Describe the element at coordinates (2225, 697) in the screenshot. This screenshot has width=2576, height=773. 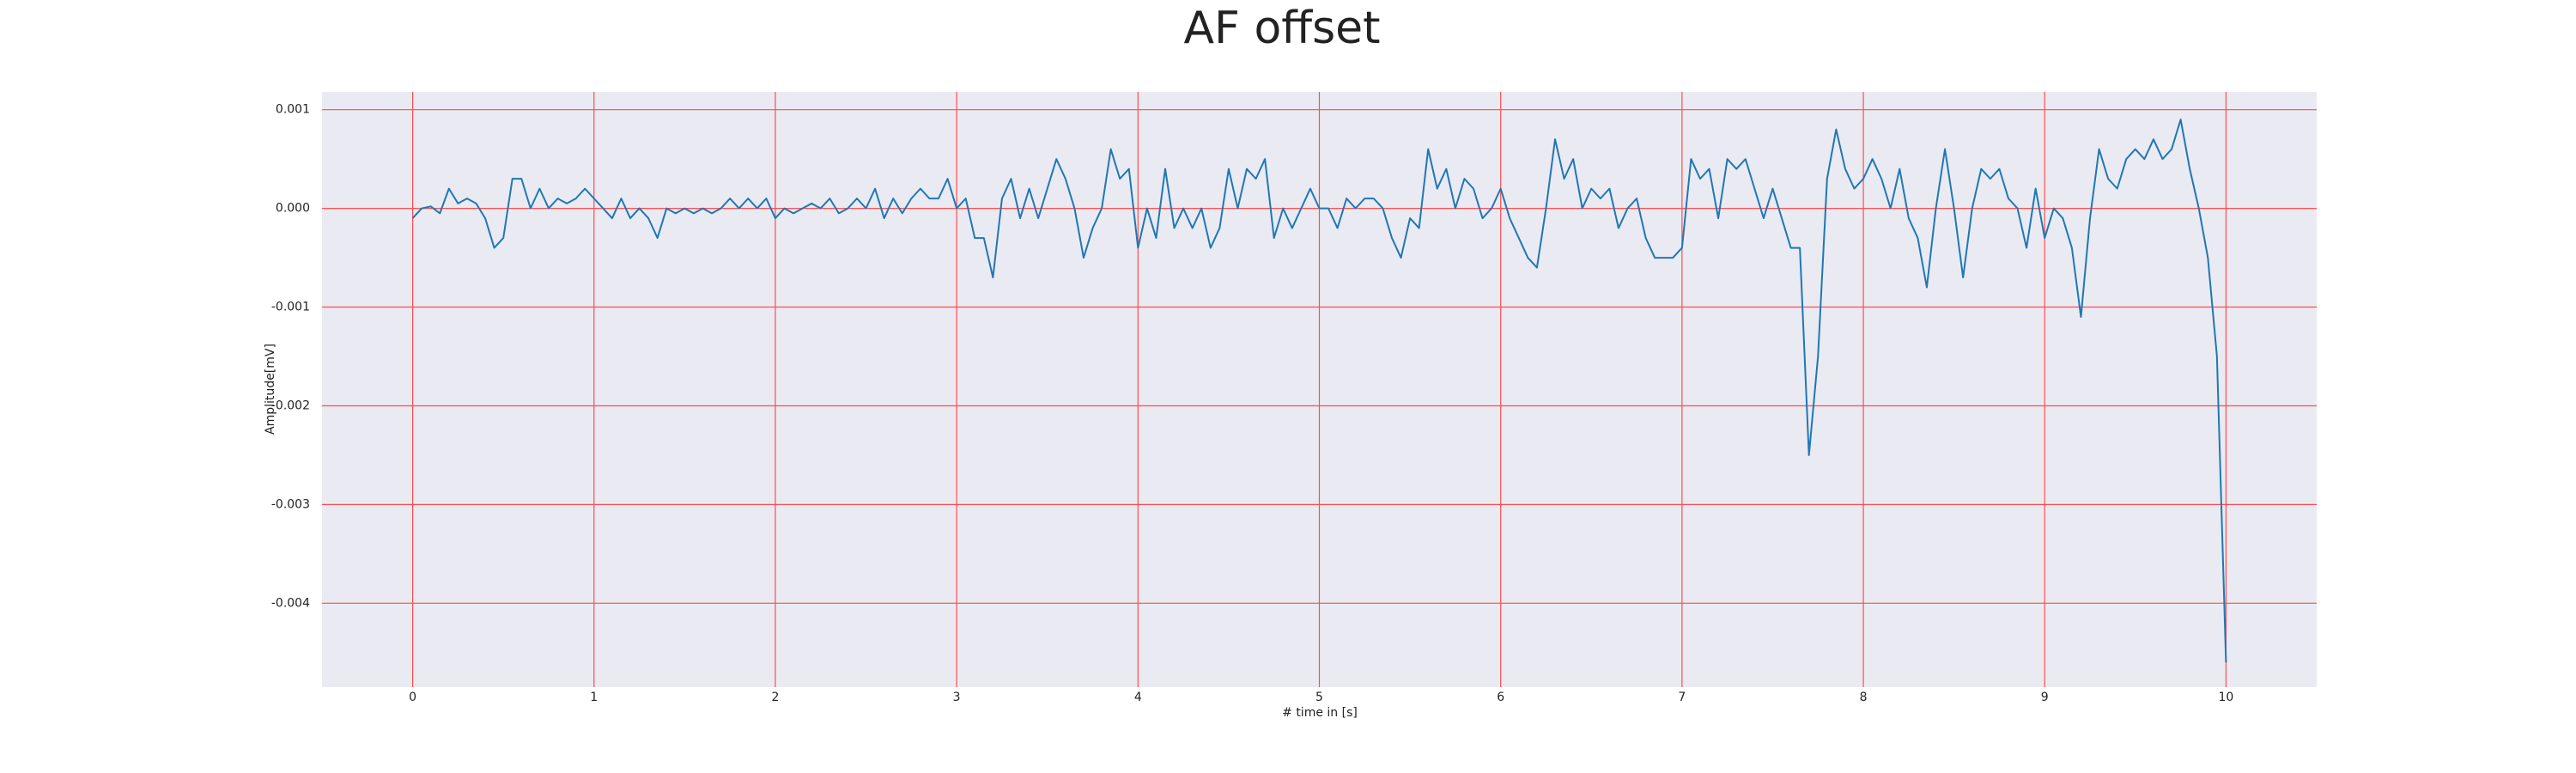
I see `x-tick-label: 10` at that location.